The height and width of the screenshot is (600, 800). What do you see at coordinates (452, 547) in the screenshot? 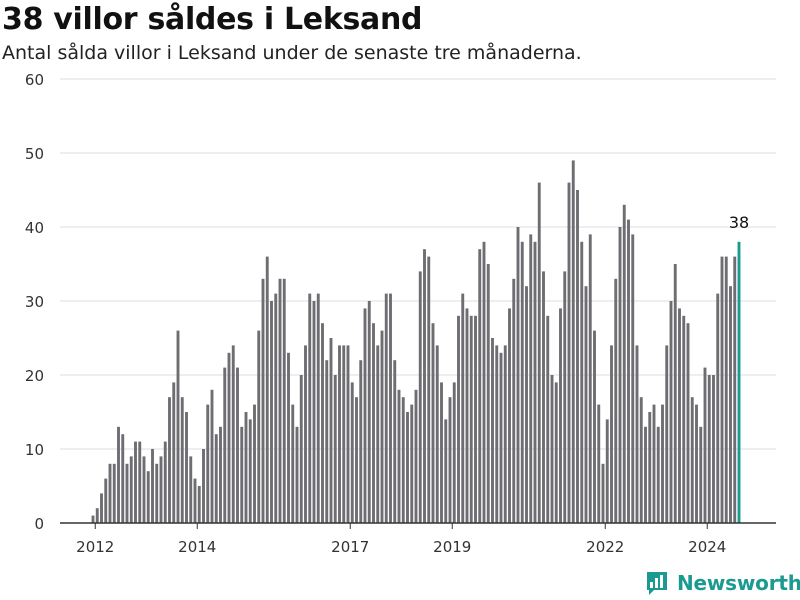
I see `x-tick-label: 2019` at bounding box center [452, 547].